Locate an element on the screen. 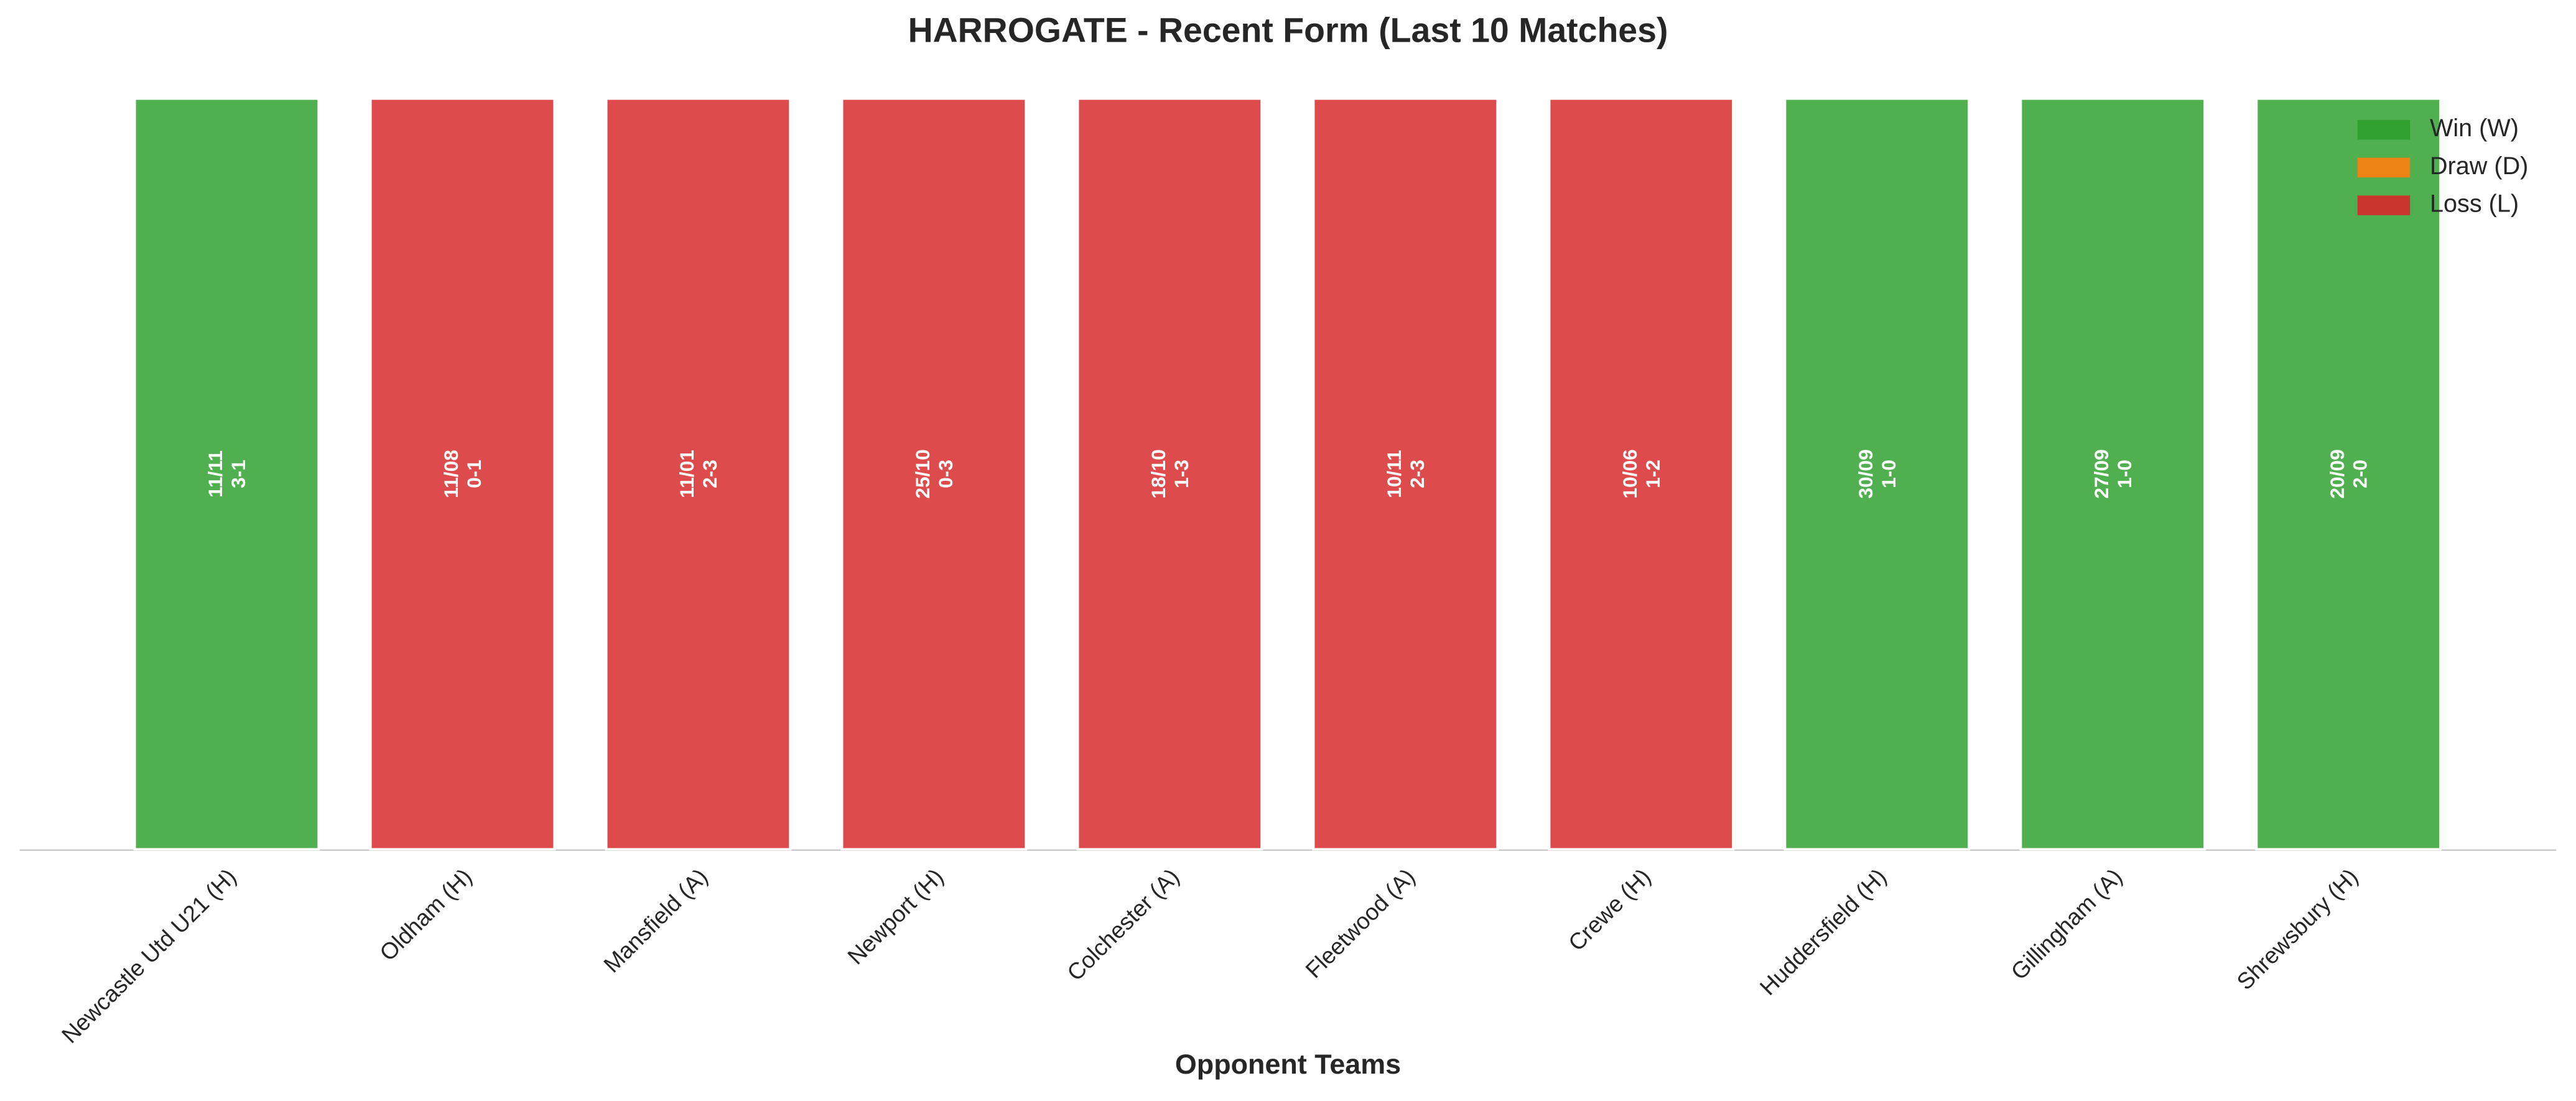  x-tick-label: Oldham (H) is located at coordinates (425, 915).